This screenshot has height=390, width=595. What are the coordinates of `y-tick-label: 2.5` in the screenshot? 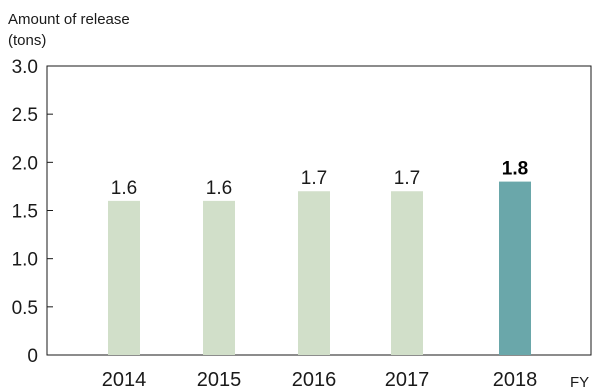 It's located at (25, 115).